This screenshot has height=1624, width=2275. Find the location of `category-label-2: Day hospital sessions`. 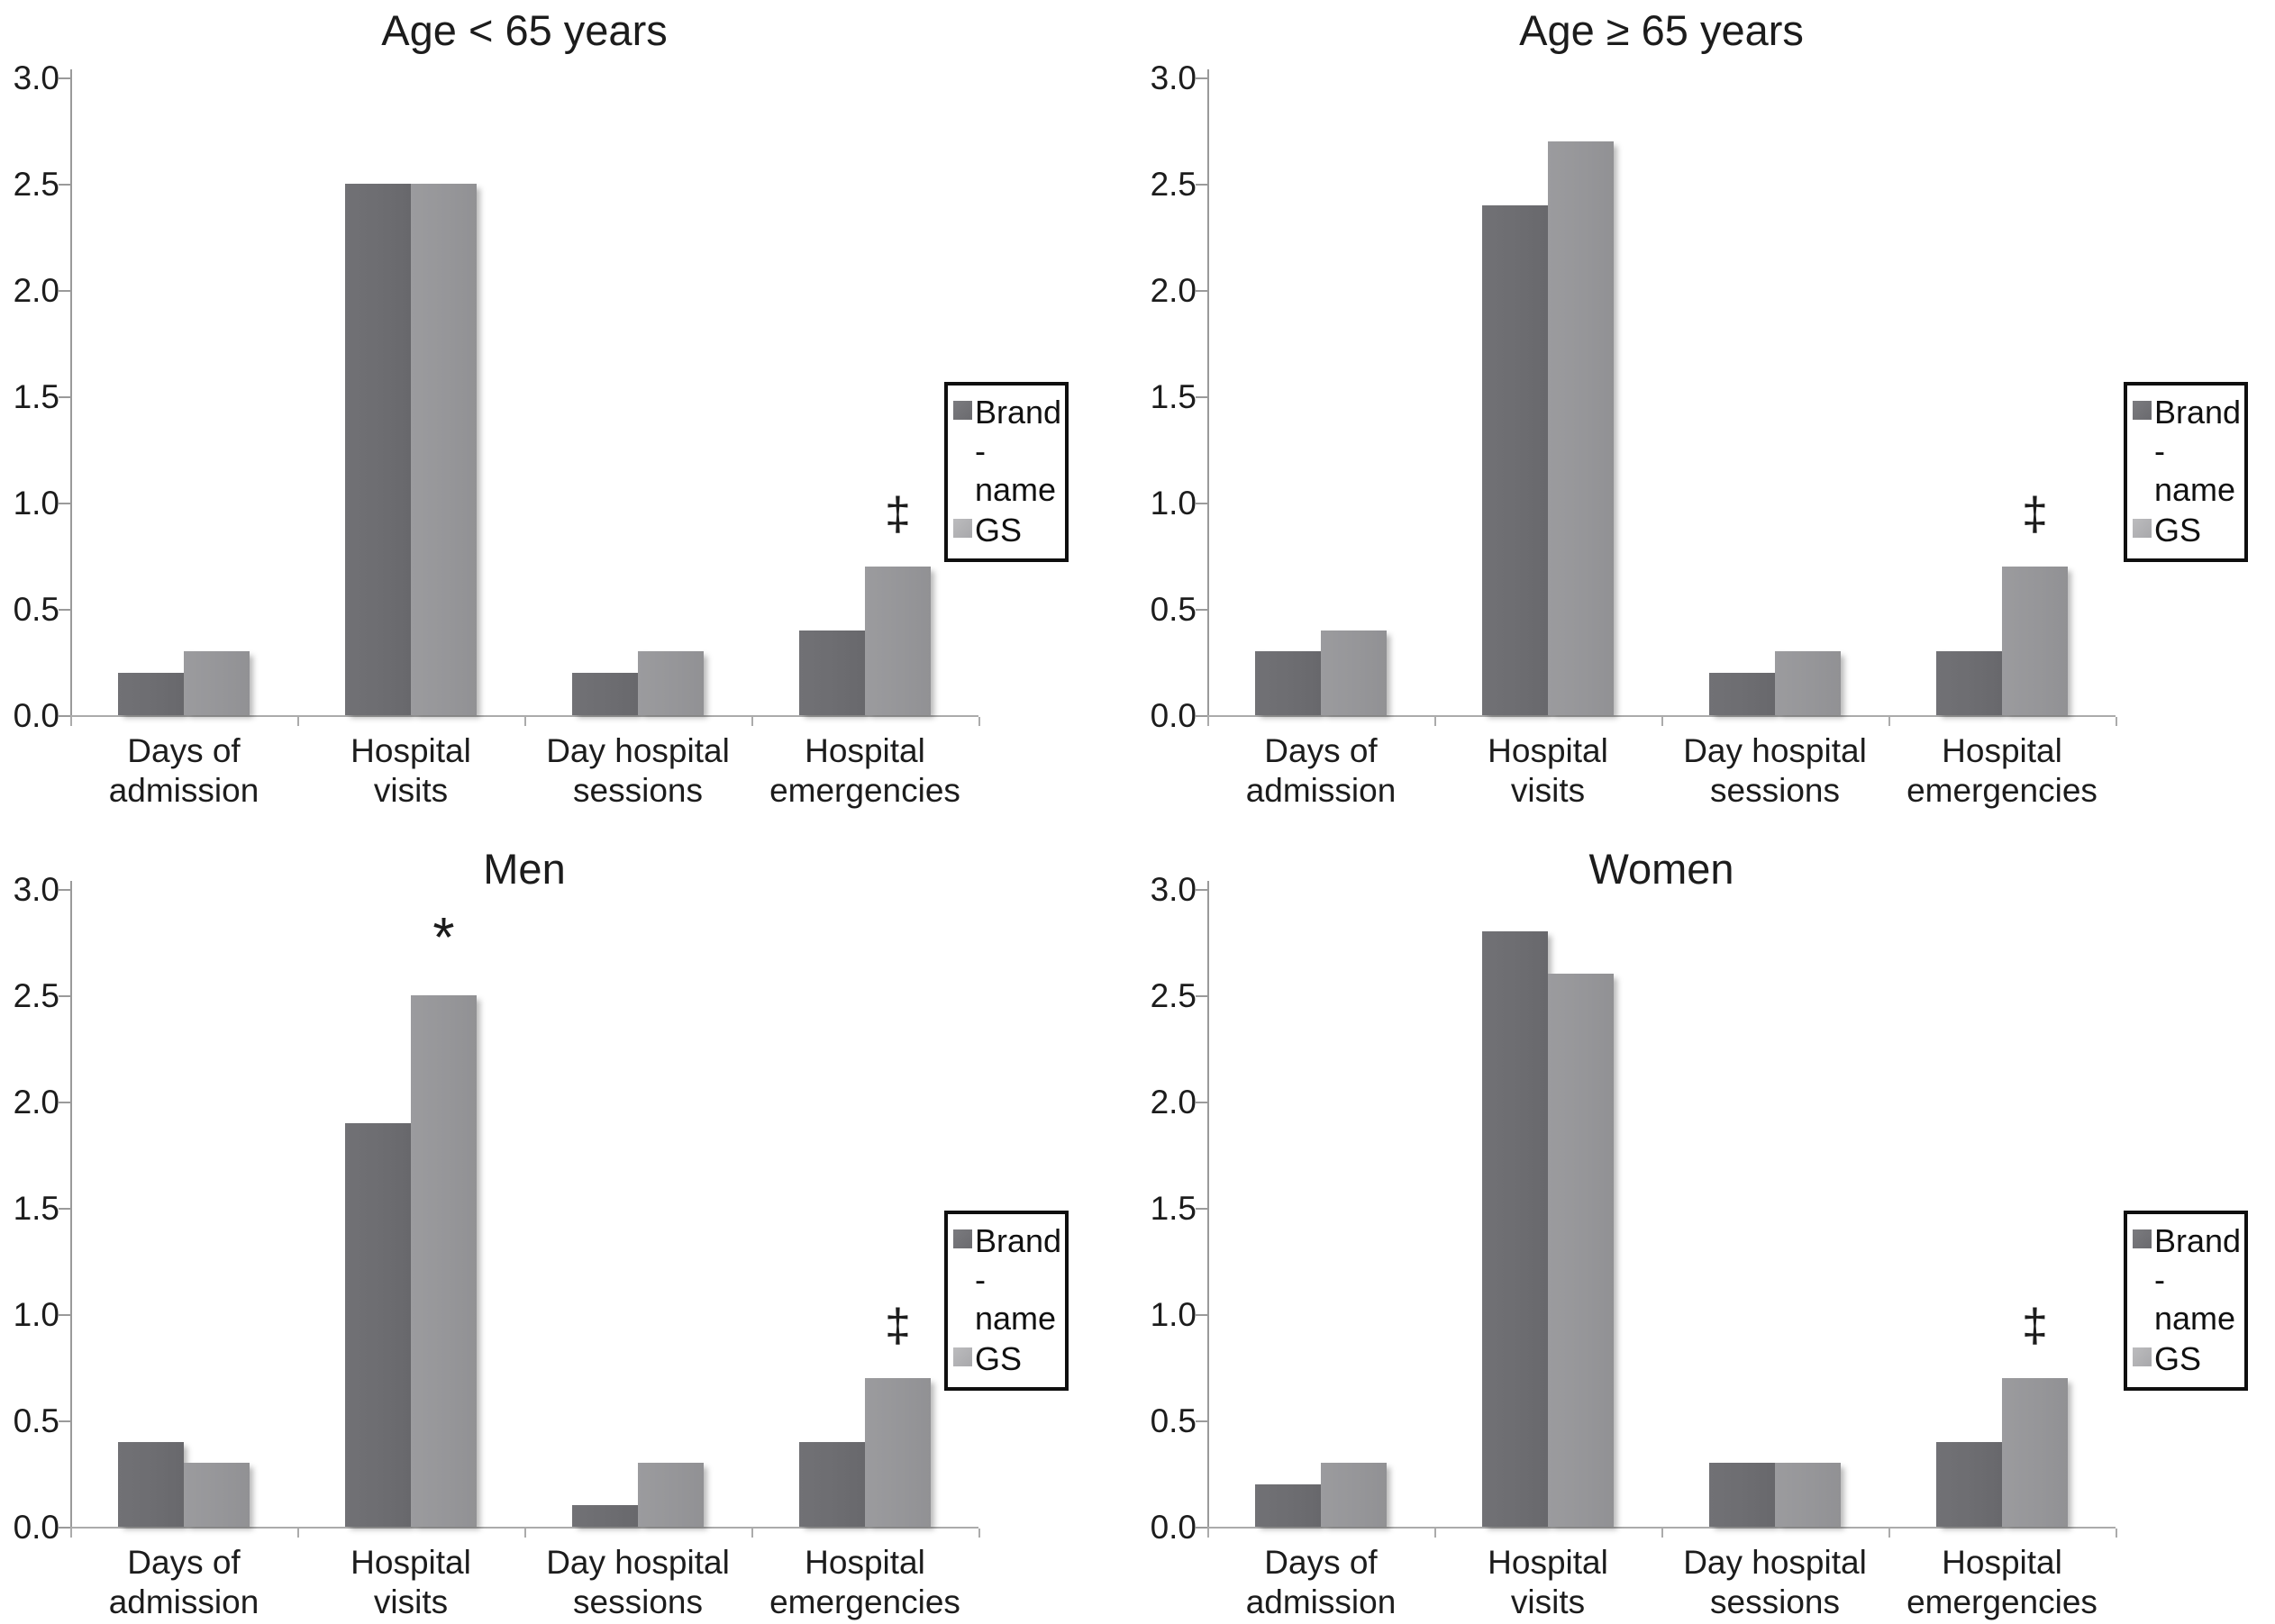

category-label-2: Day hospital sessions is located at coordinates (1774, 771).